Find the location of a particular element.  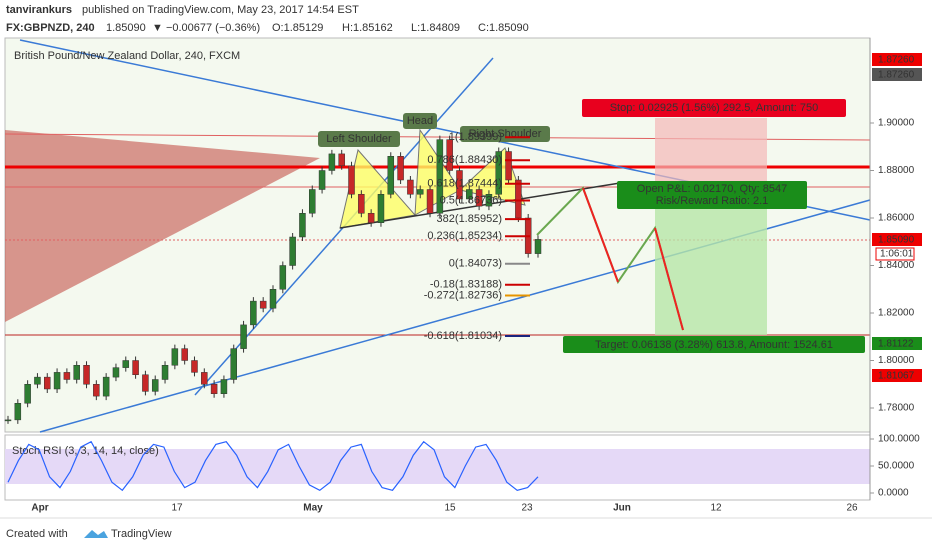

tick-label: 1.84000 is located at coordinates (896, 265).